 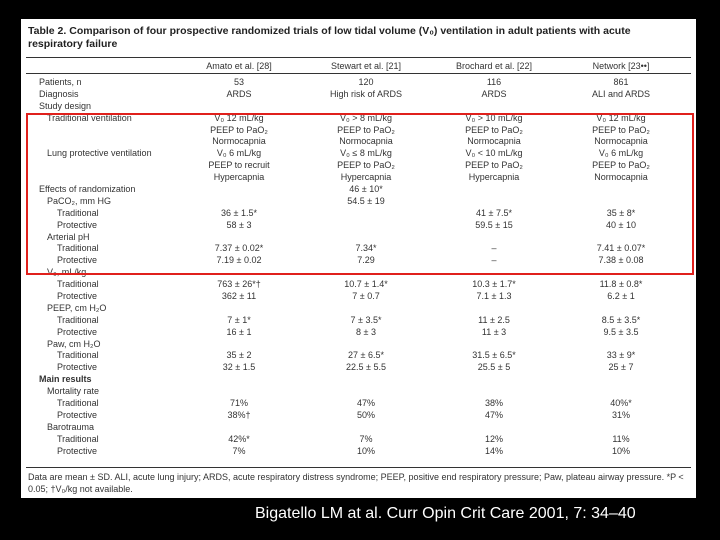 I want to click on column-header-network: Network [23••], so click(x=621, y=66).